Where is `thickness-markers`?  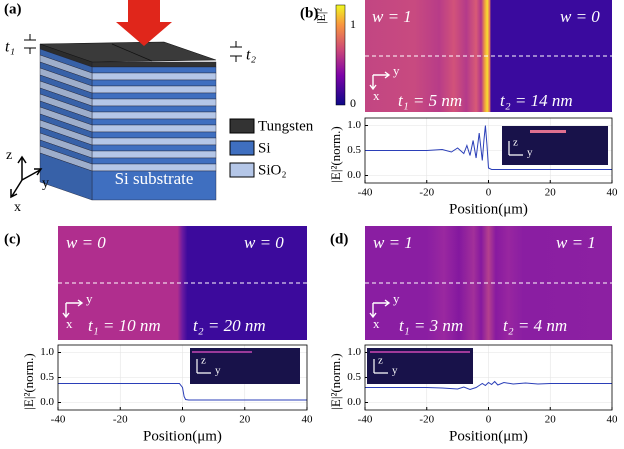
thickness-markers is located at coordinates (133, 48).